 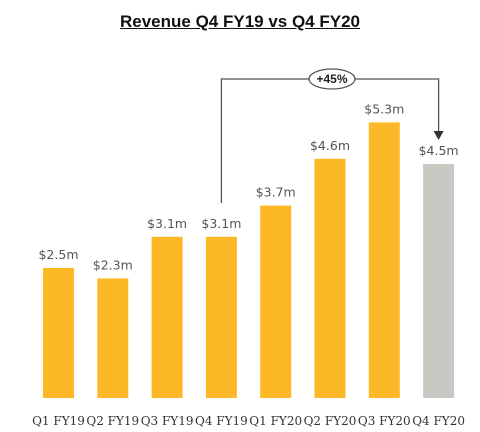 I want to click on category-label: Q3 FY20, so click(x=384, y=421).